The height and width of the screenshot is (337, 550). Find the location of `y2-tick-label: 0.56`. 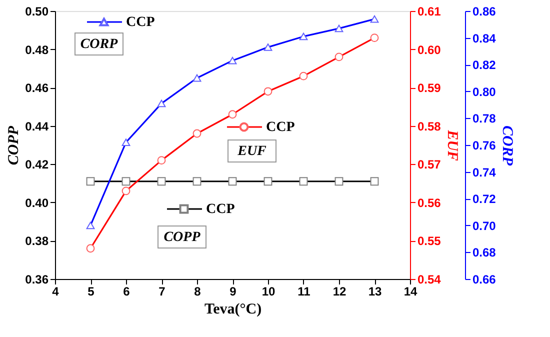

y2-tick-label: 0.56 is located at coordinates (430, 203).